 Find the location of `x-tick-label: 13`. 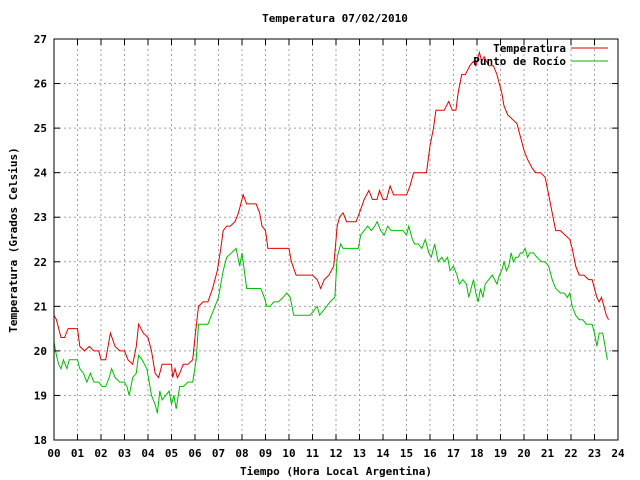

x-tick-label: 13 is located at coordinates (359, 453).